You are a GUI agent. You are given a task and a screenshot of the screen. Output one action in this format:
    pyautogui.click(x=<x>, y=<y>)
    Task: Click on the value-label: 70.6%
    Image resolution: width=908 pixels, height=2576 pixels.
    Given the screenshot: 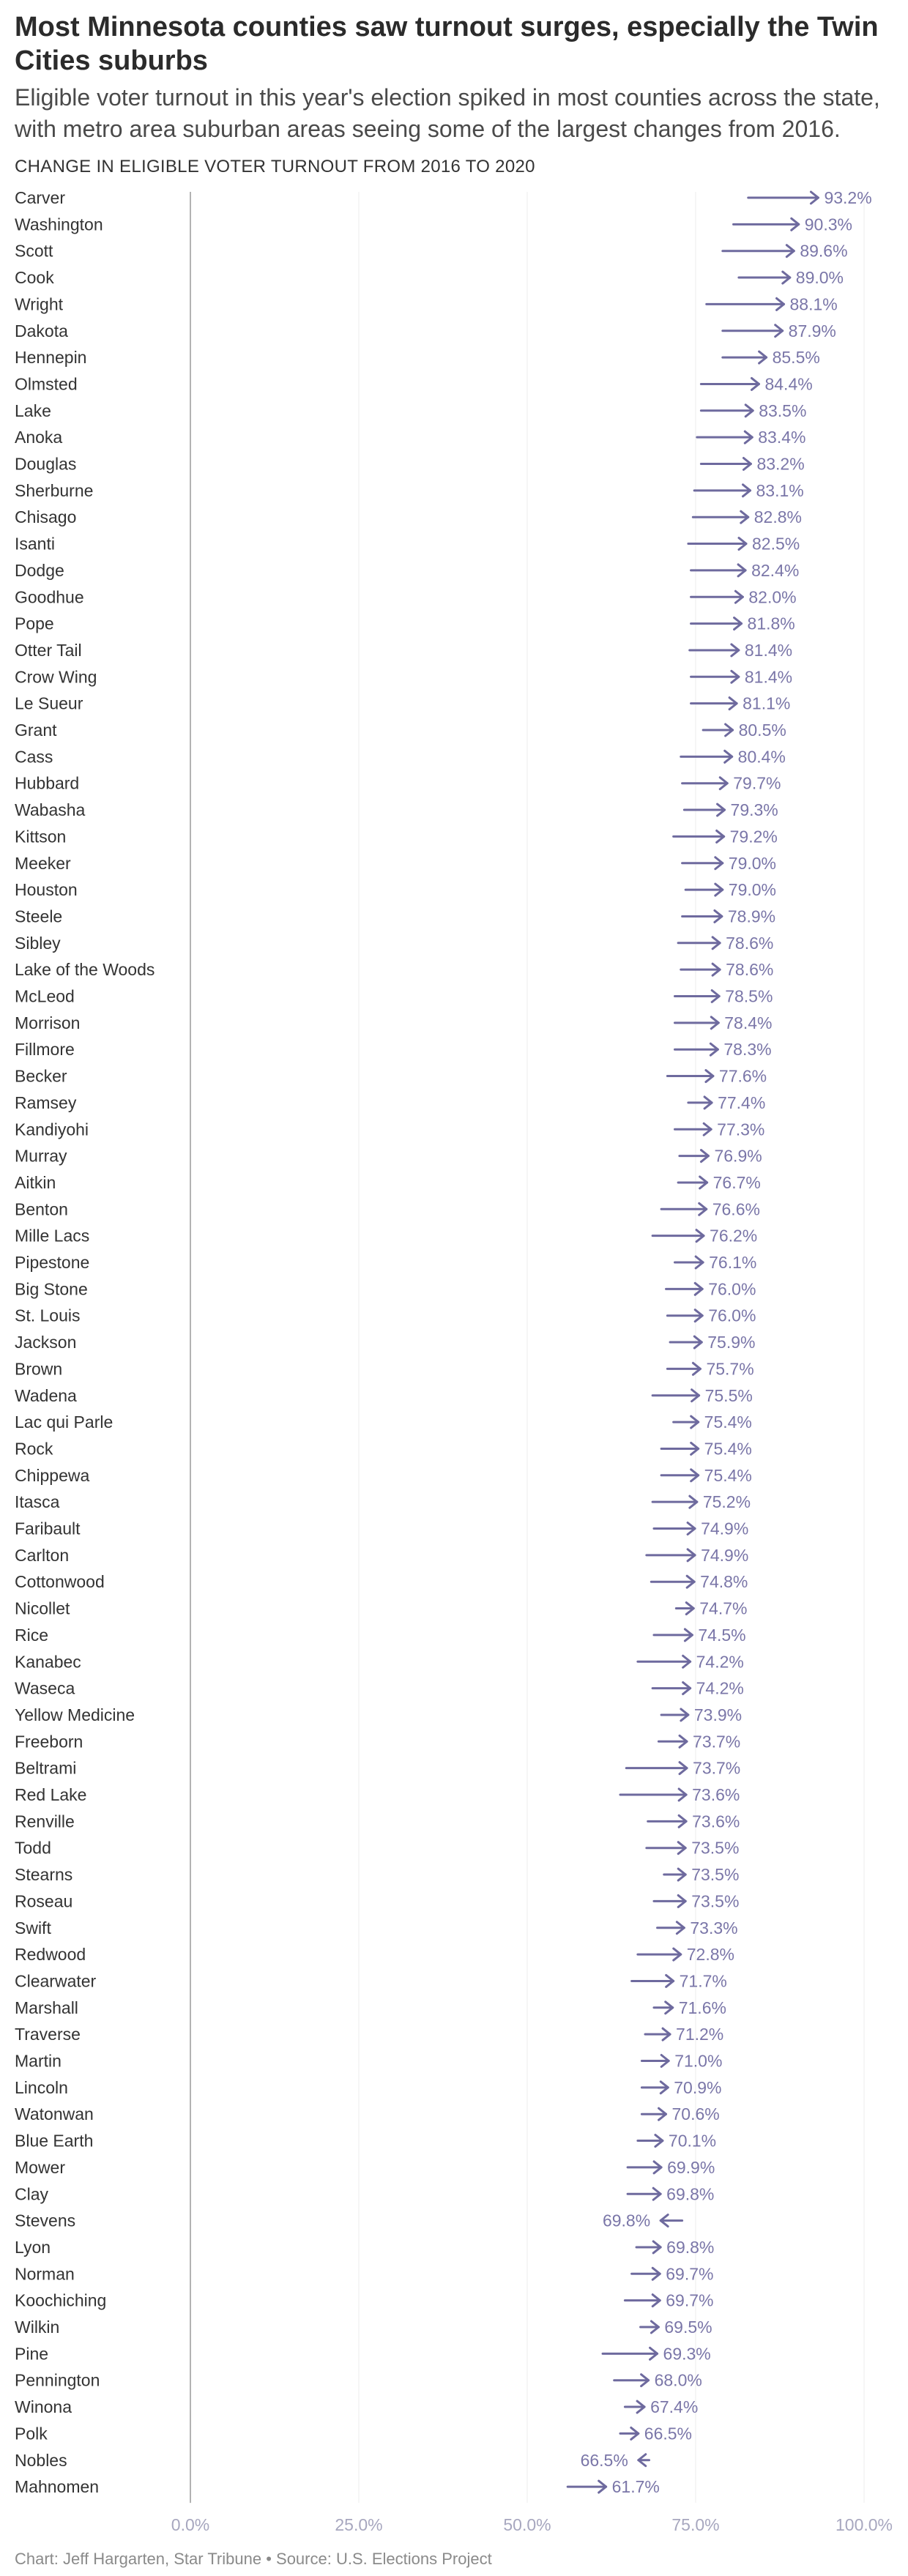 What is the action you would take?
    pyautogui.click(x=696, y=2113)
    